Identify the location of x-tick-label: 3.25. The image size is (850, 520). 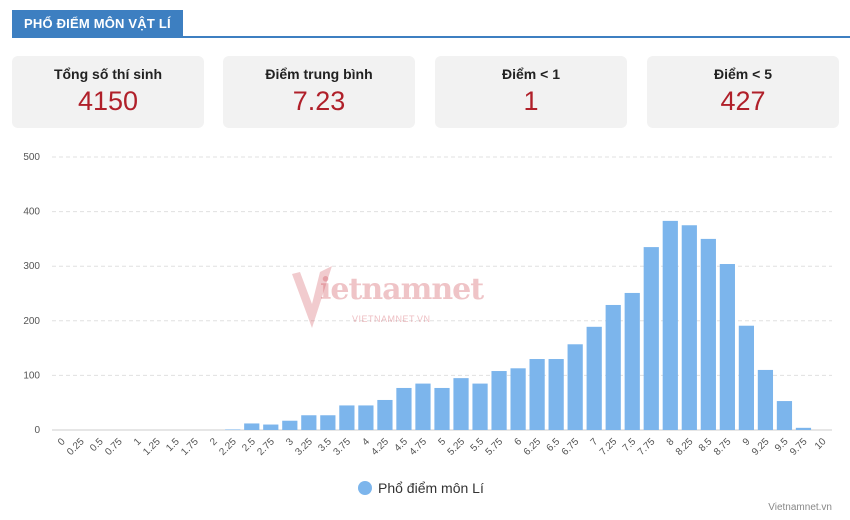
(304, 447).